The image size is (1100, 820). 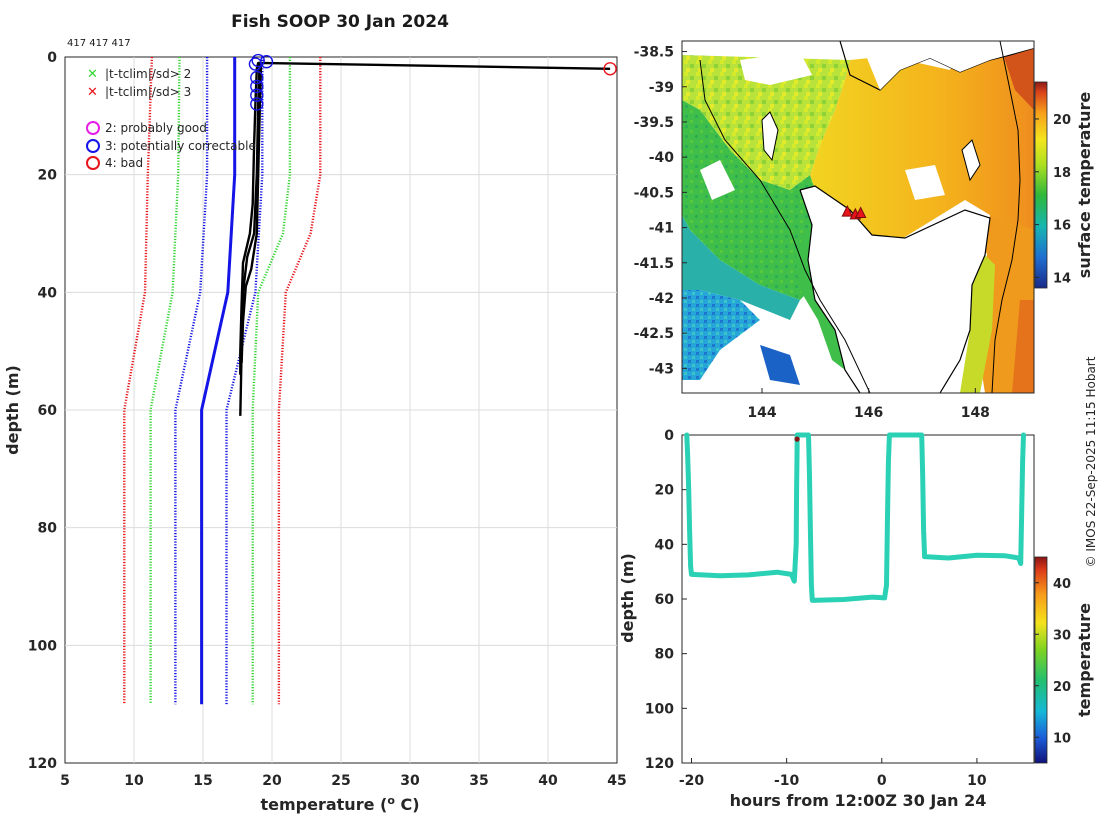 What do you see at coordinates (654, 334) in the screenshot?
I see `map-y-tick-label: -42.5` at bounding box center [654, 334].